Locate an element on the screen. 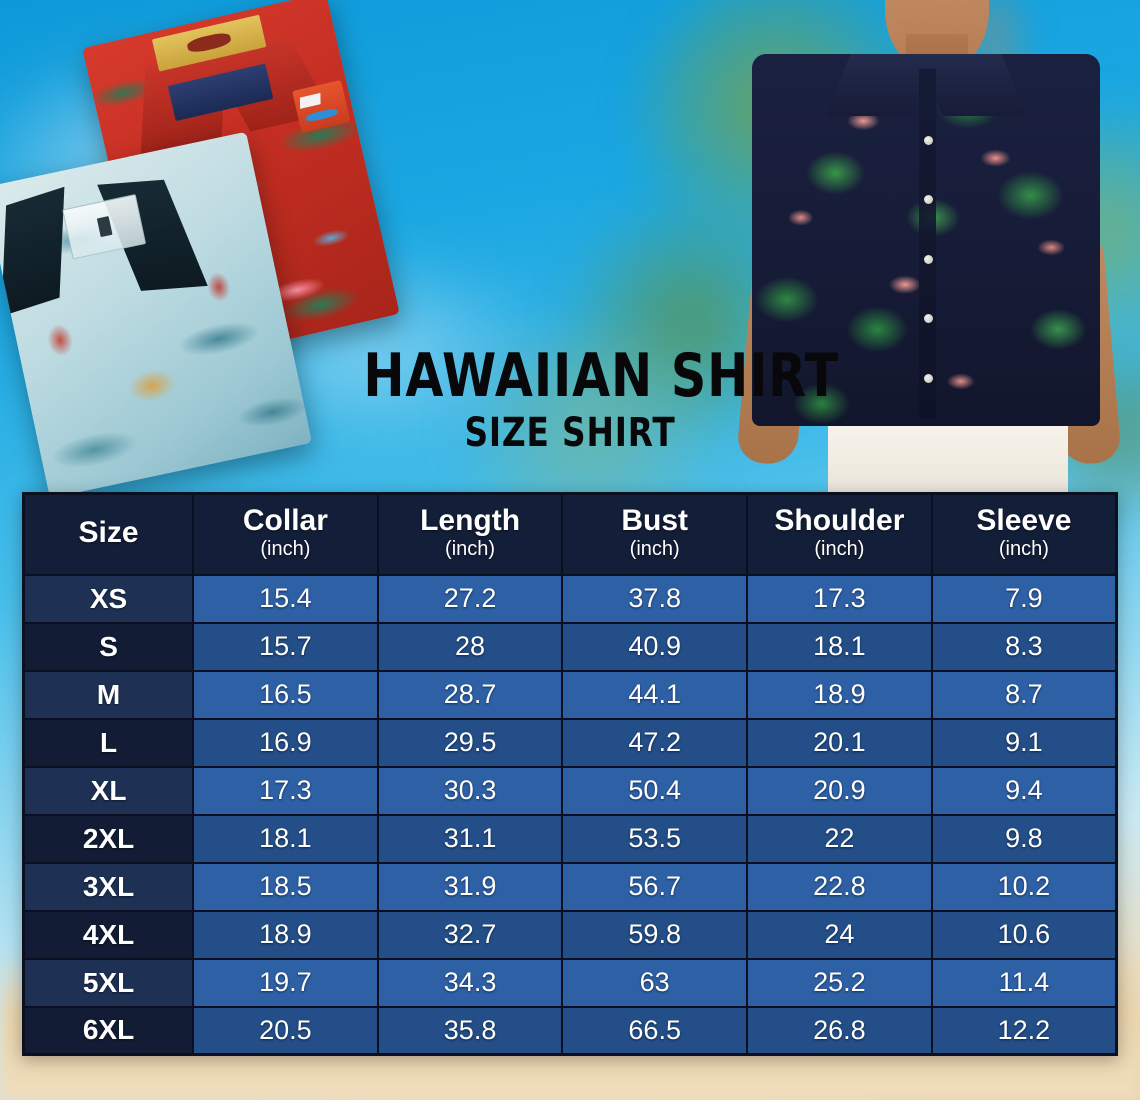 The width and height of the screenshot is (1140, 1100). column-header-length: Length (inch) is located at coordinates (470, 534).